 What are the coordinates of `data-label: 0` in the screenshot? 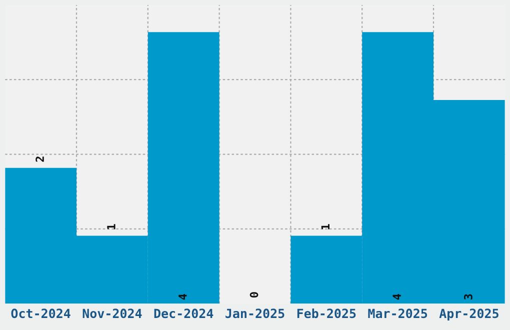 It's located at (254, 295).